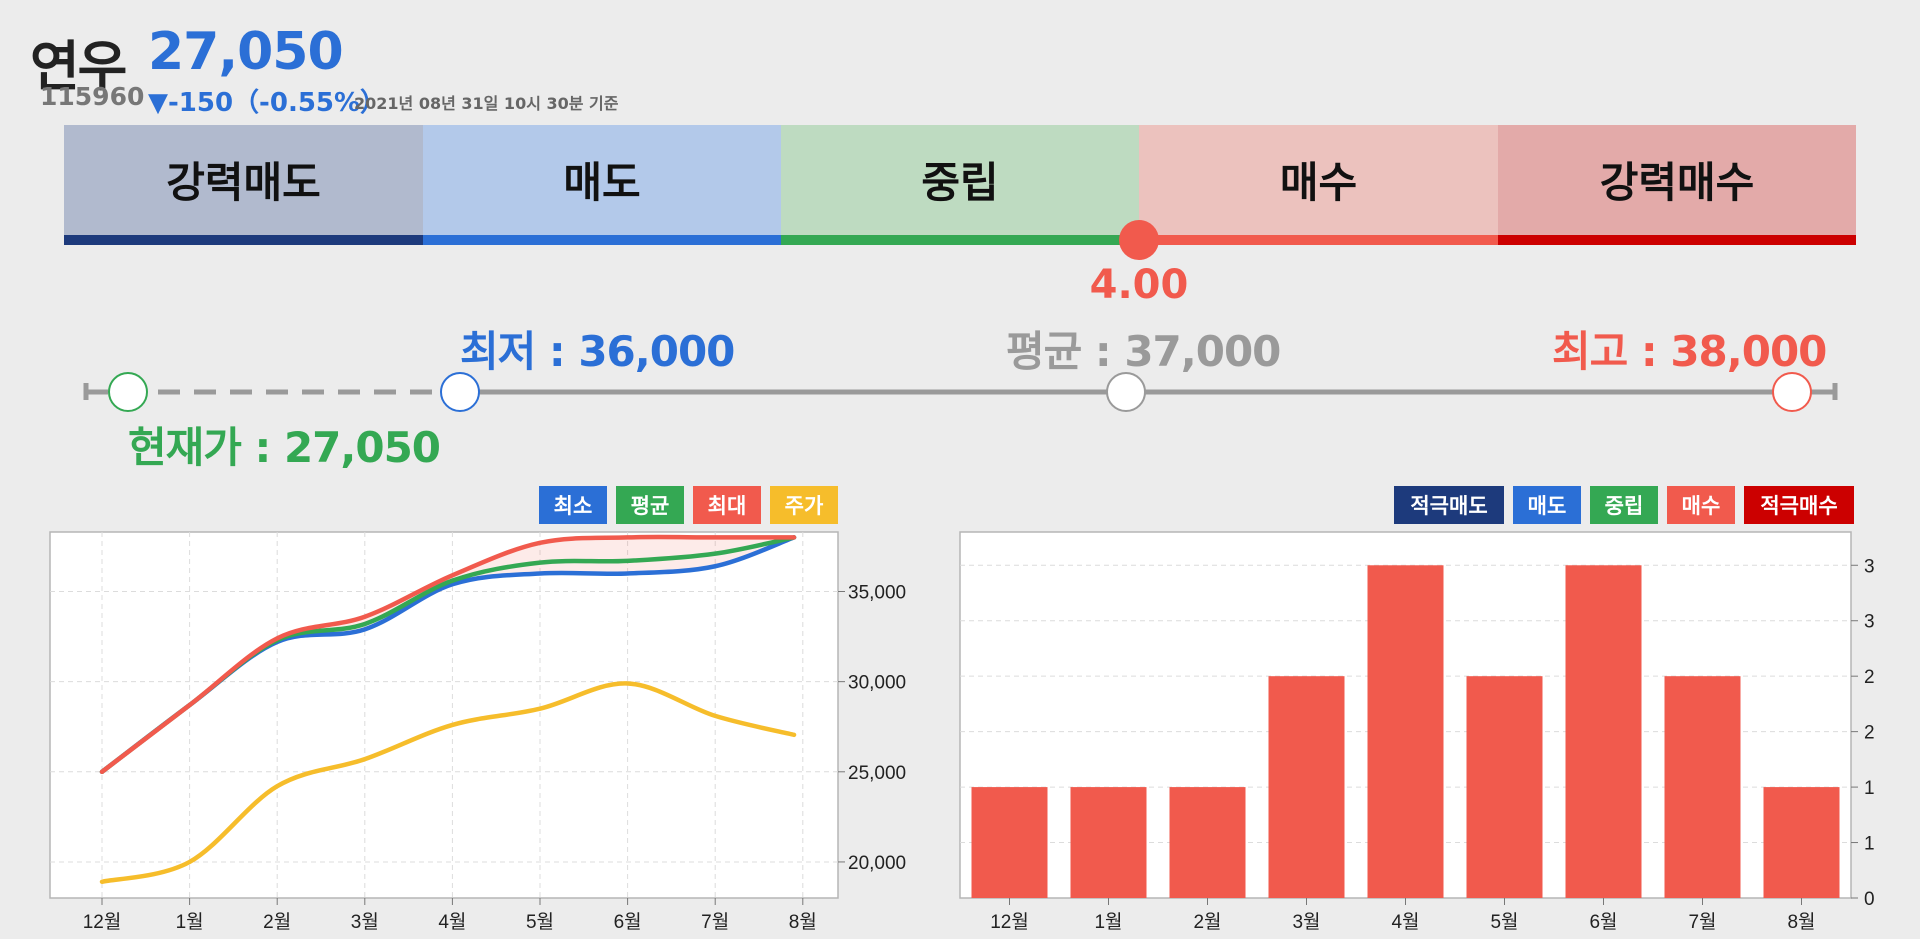 This screenshot has height=939, width=1920. What do you see at coordinates (448, 783) in the screenshot?
I see `series-line-주가` at bounding box center [448, 783].